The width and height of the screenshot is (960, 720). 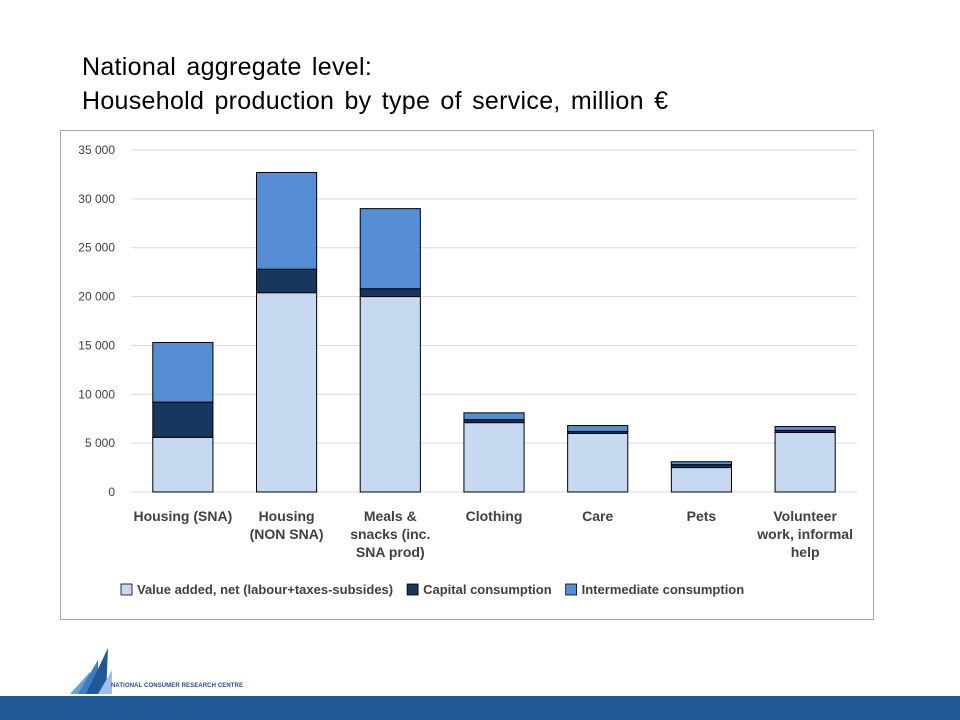 I want to click on x-category-label: Volunteer, so click(x=805, y=516).